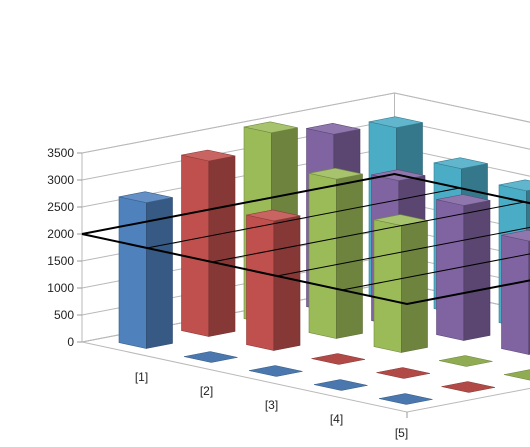 This screenshot has height=447, width=530. I want to click on bar-s1-c5, so click(405, 399).